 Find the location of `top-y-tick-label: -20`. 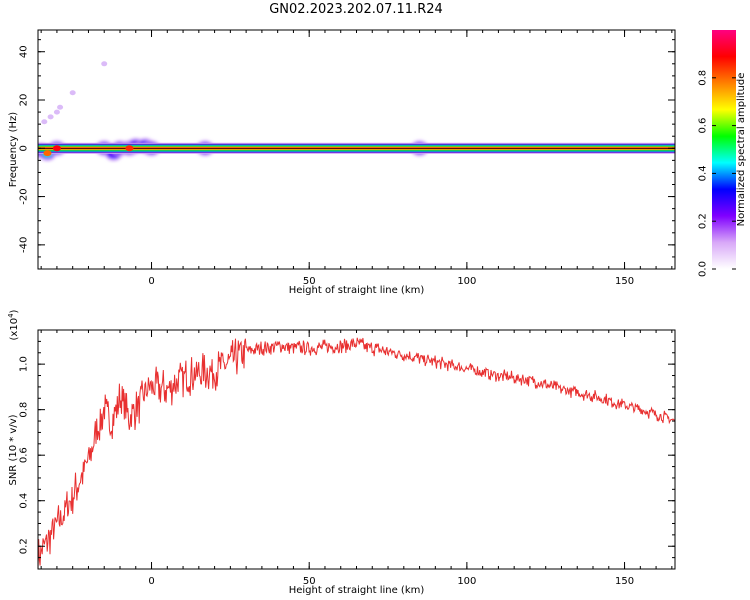

top-y-tick-label: -20 is located at coordinates (24, 196).